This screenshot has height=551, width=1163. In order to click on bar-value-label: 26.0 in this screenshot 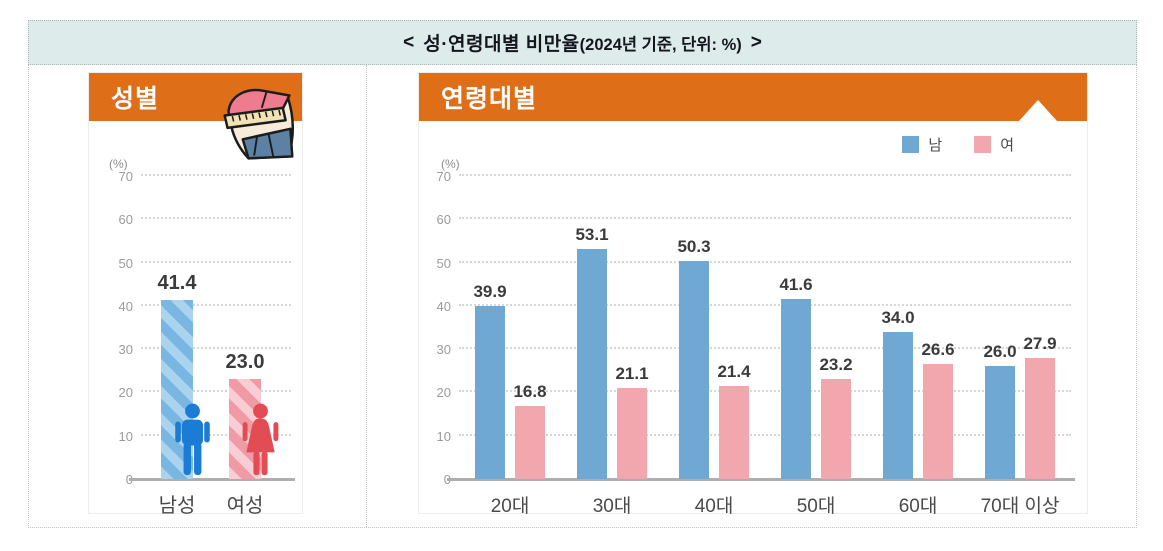, I will do `click(1000, 352)`.